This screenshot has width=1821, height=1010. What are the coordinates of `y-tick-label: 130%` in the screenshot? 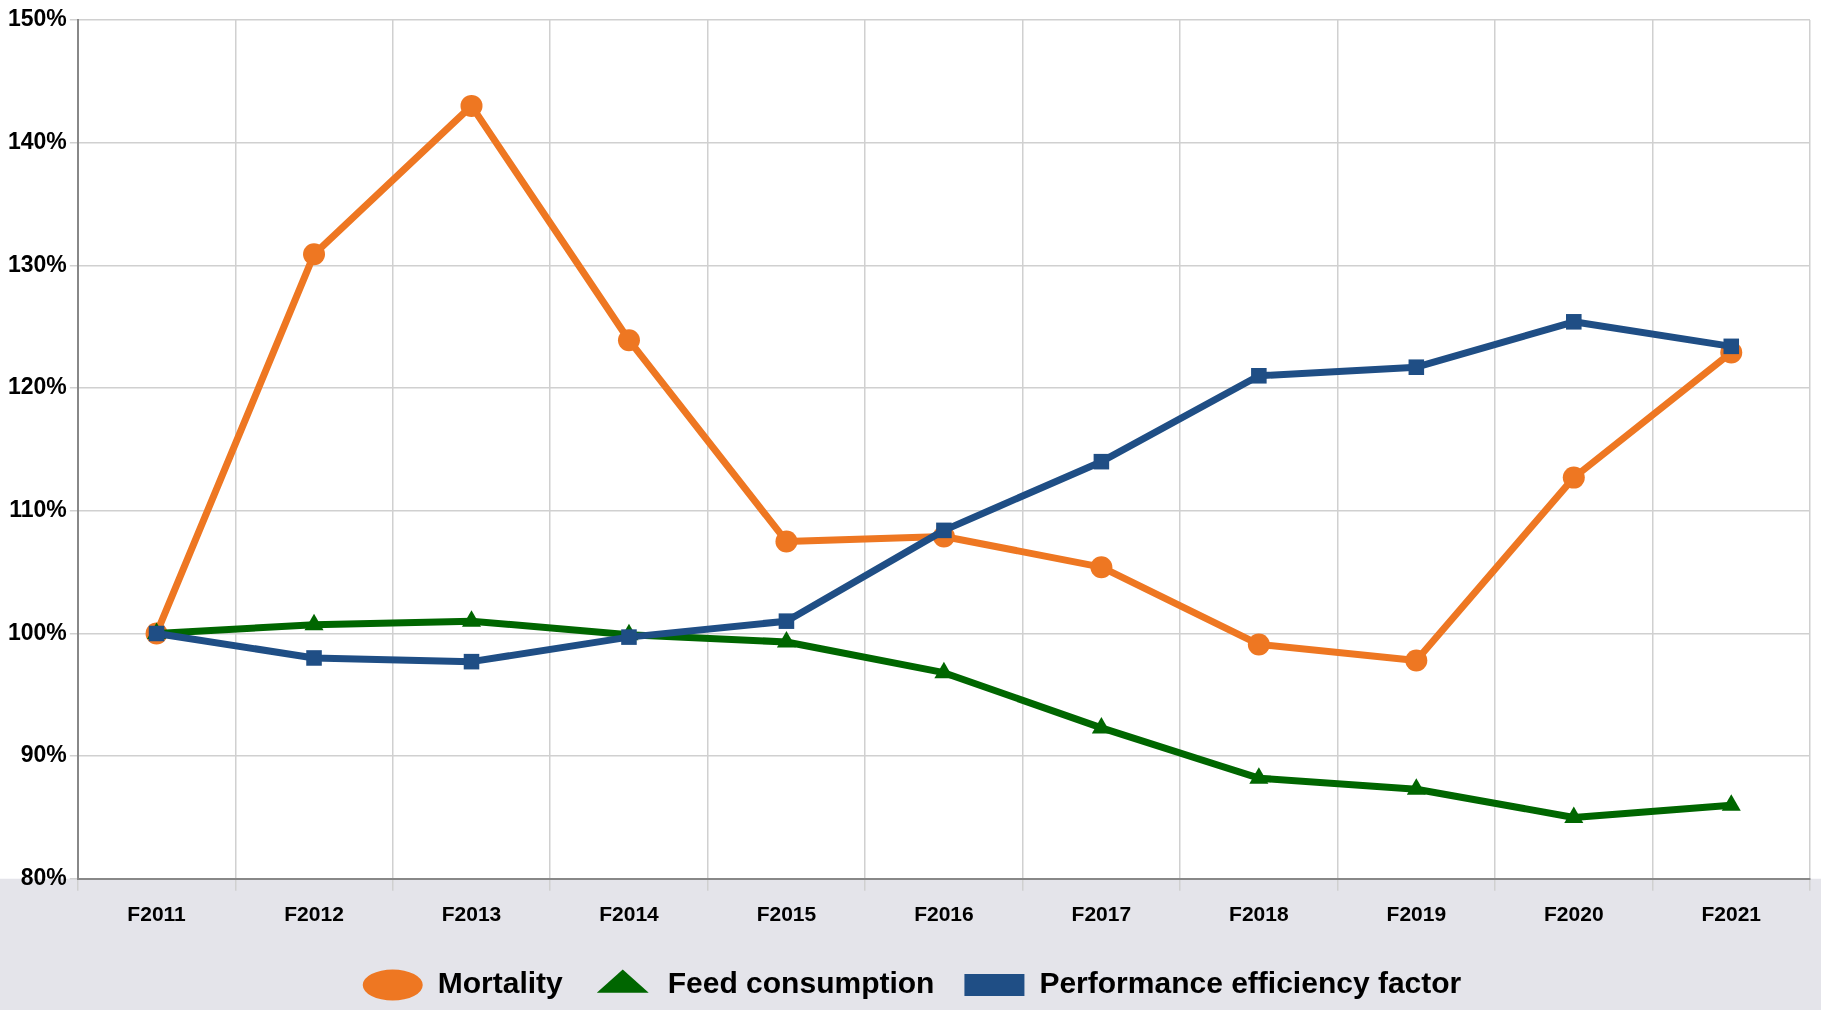 It's located at (37, 263).